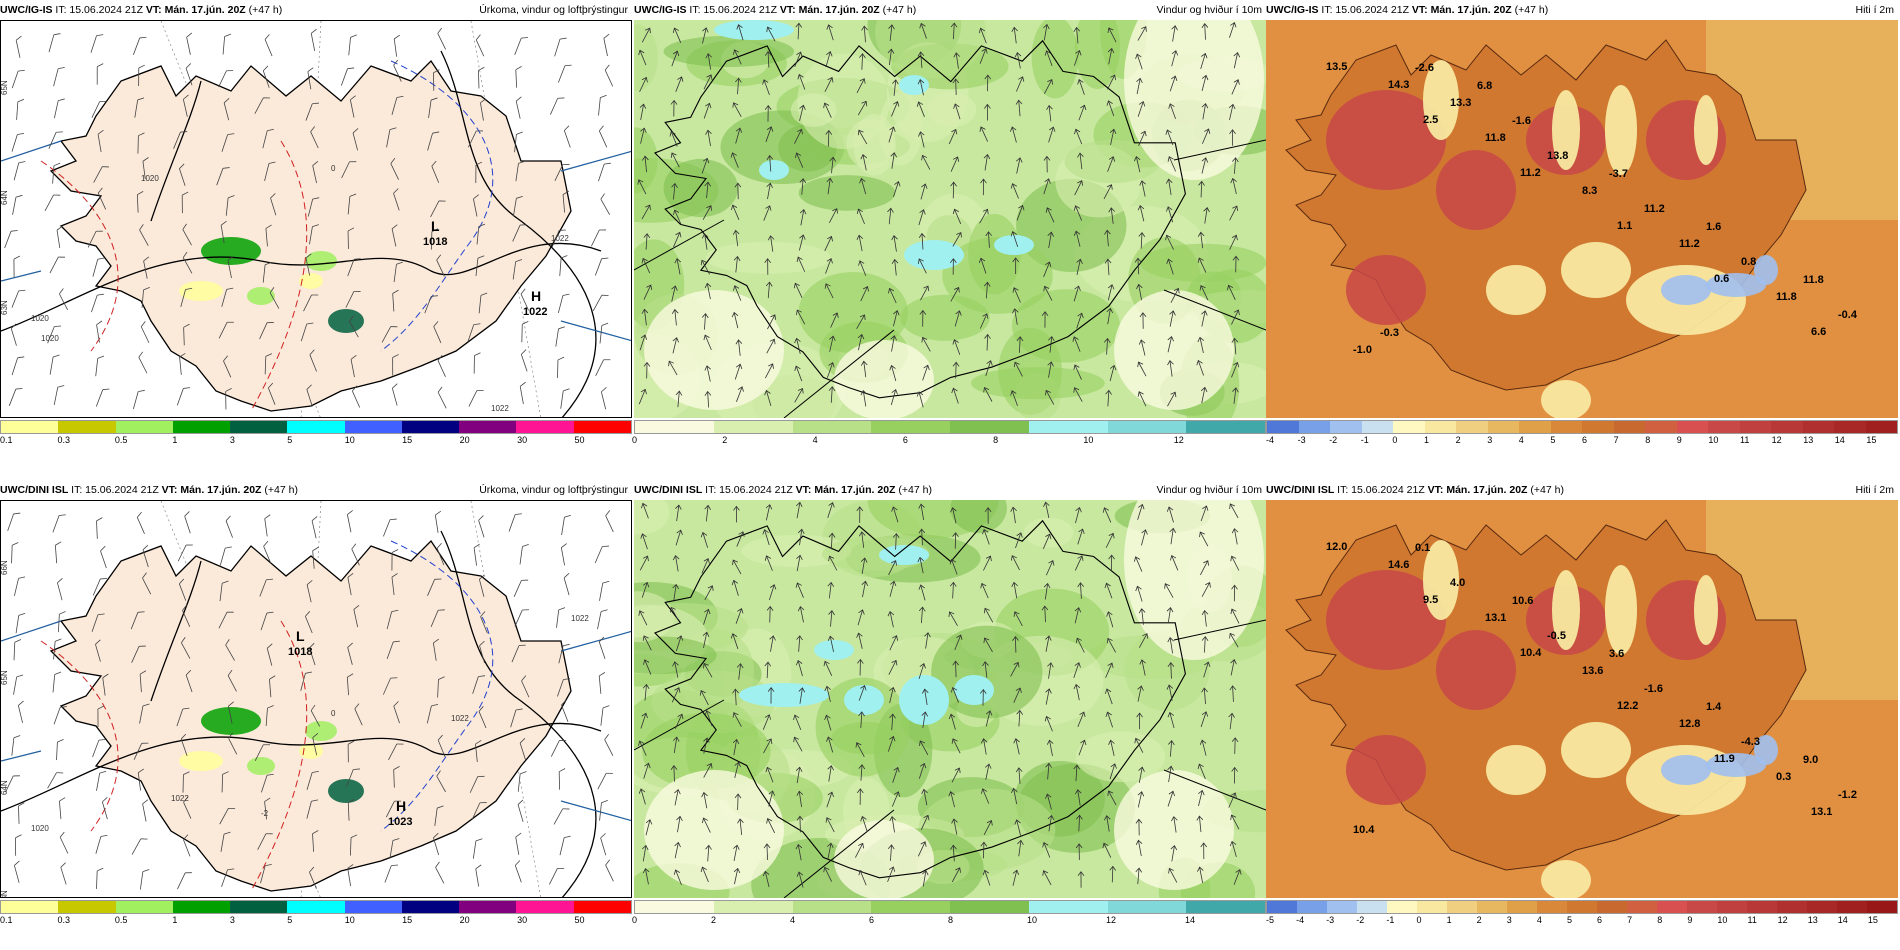 The image size is (1900, 950). Describe the element at coordinates (1547, 490) in the screenshot. I see `lead-time: (+47 h)` at that location.